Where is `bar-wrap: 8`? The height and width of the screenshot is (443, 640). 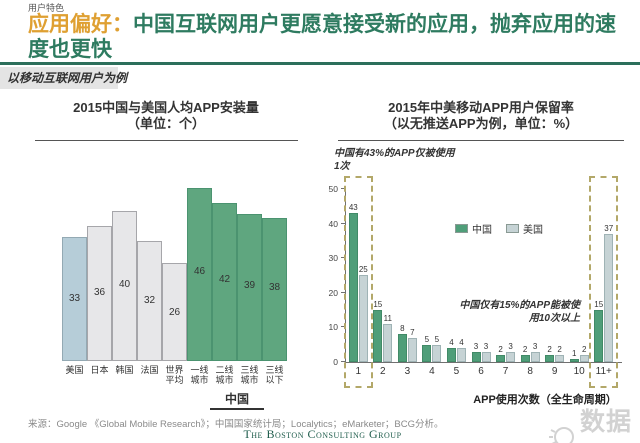 bar-wrap: 8 is located at coordinates (402, 275).